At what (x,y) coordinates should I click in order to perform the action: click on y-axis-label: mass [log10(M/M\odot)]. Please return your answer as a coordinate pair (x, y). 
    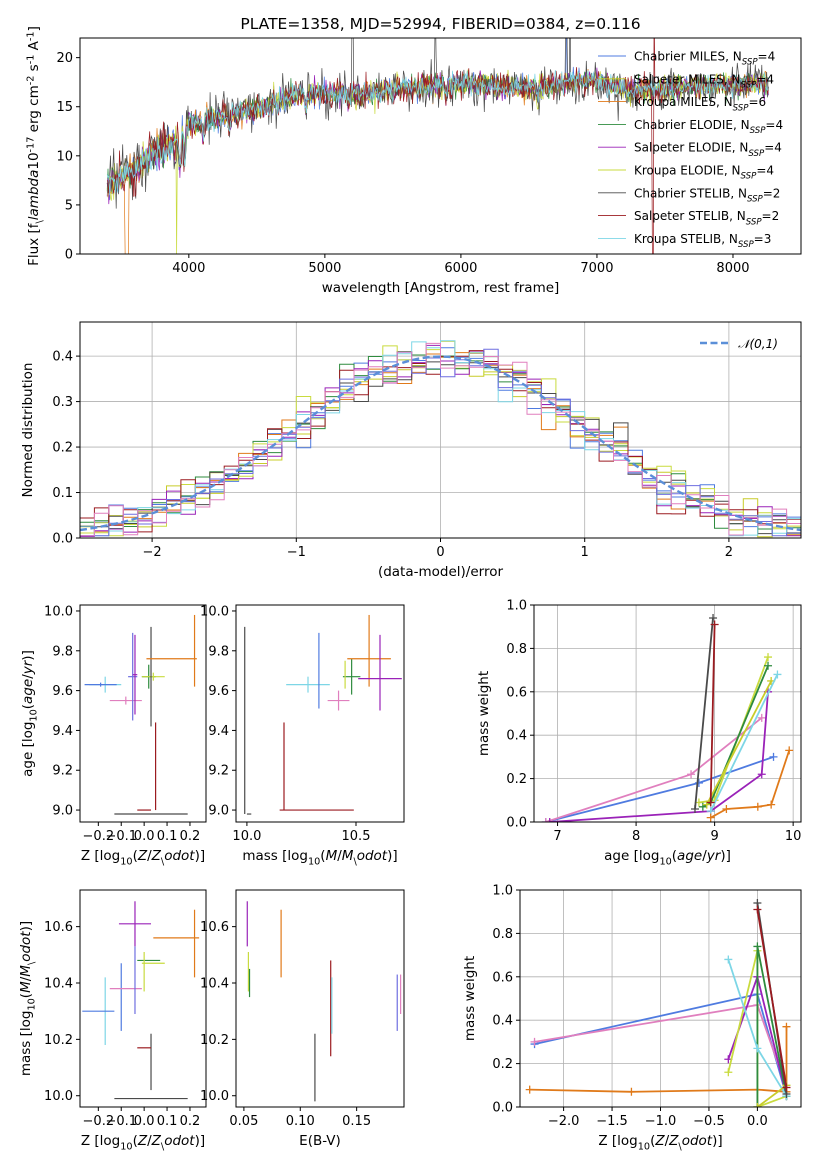
    Looking at the image, I should click on (28, 998).